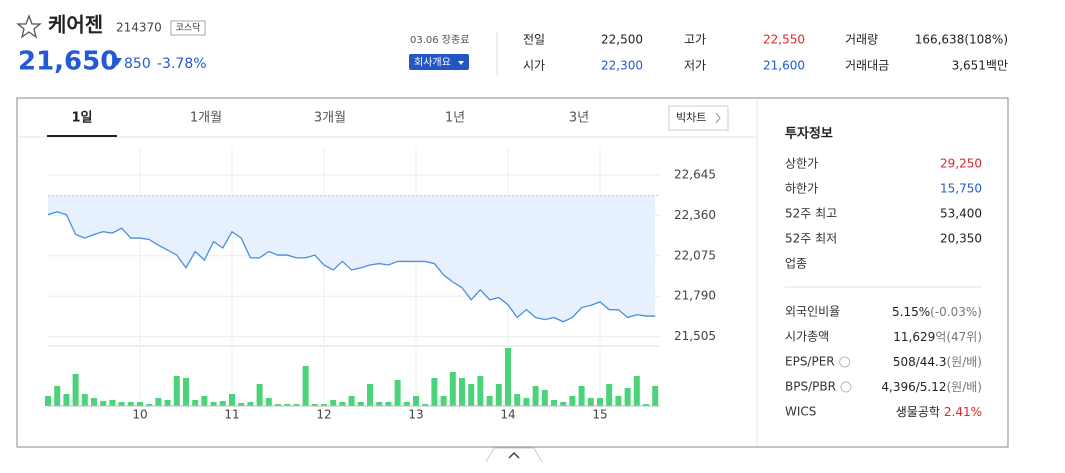  I want to click on y-tick-label: 22,645, so click(695, 174).